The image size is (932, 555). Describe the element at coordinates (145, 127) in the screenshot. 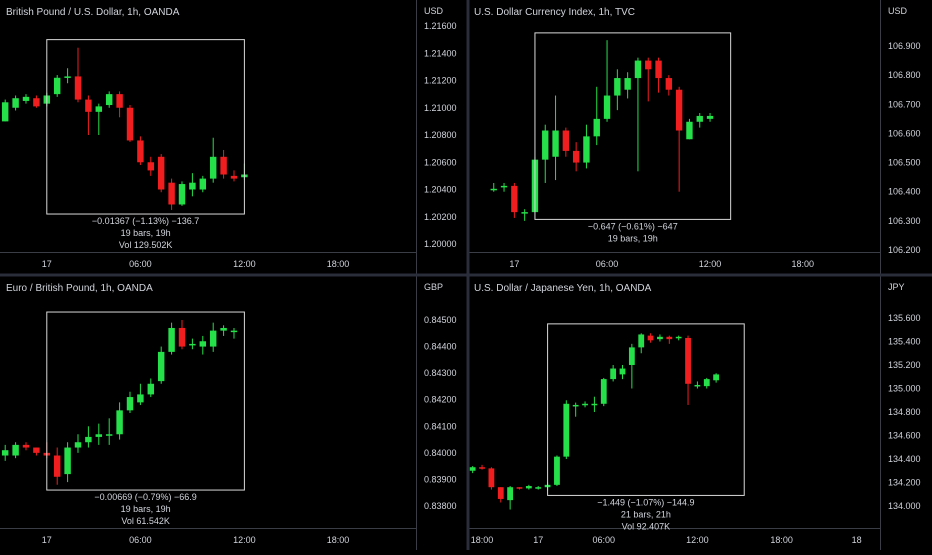

I see `measure-box` at that location.